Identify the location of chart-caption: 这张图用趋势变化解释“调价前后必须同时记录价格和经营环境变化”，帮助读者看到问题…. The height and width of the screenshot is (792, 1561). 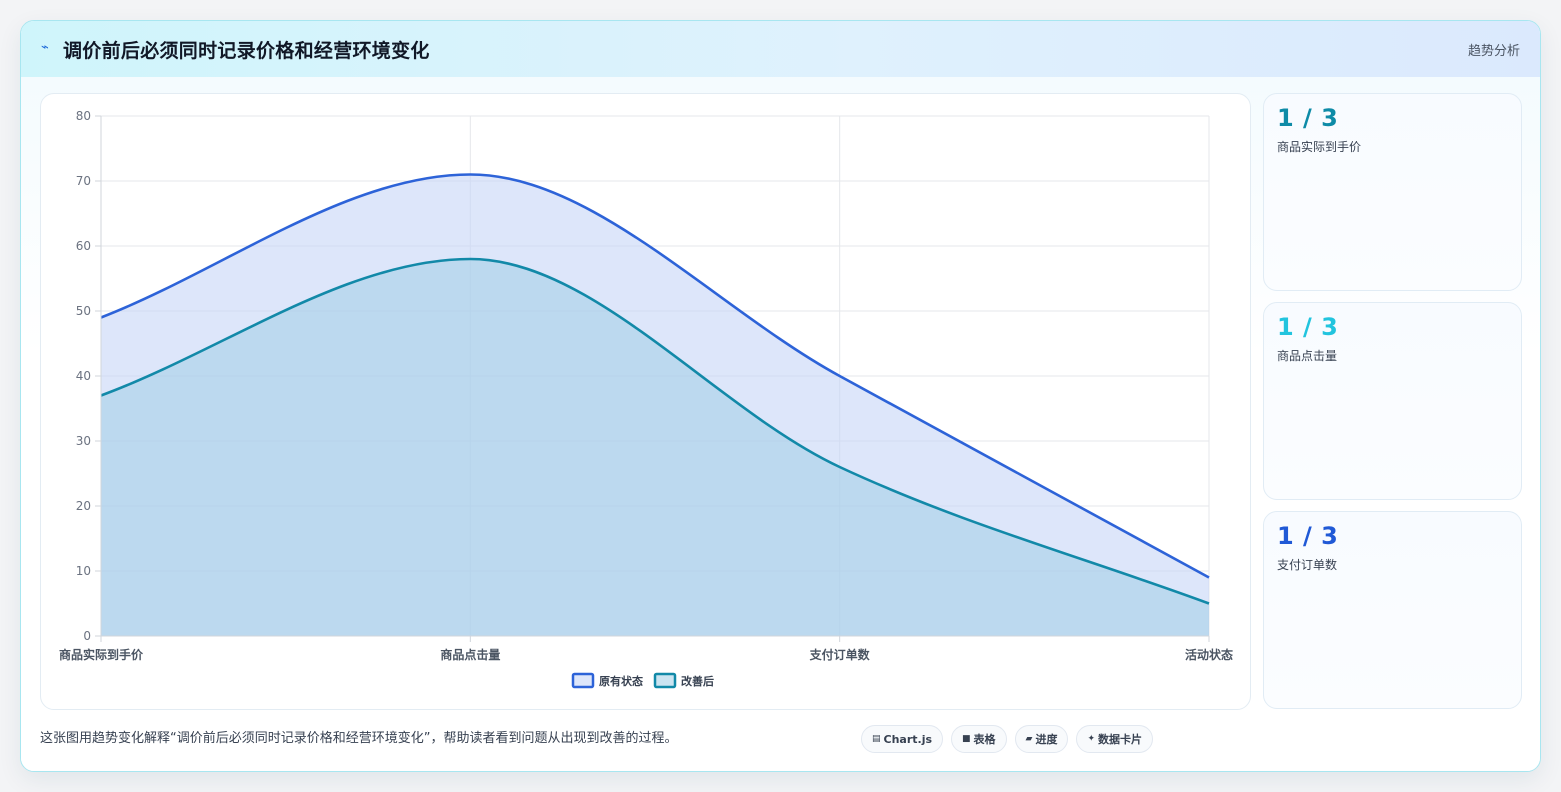
(359, 738).